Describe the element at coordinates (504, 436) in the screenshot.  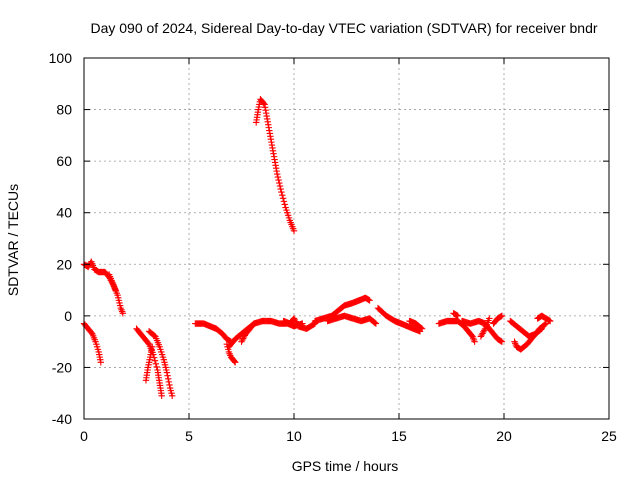
I see `x-tick-label: 20` at that location.